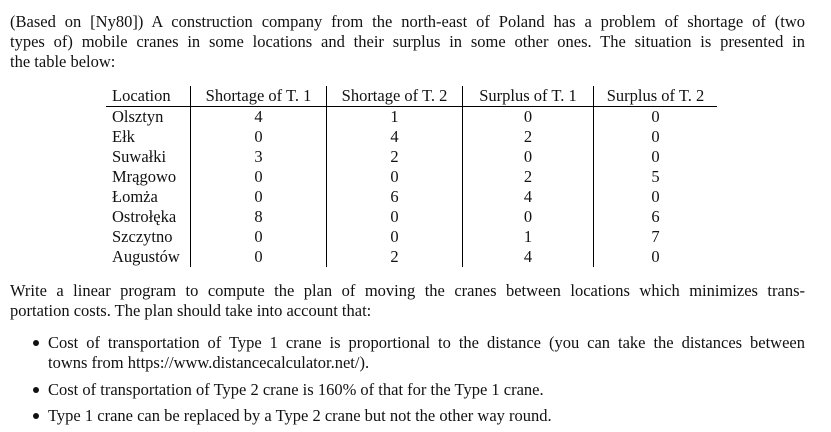 This screenshot has height=432, width=831. What do you see at coordinates (139, 156) in the screenshot?
I see `location-cell: Suwałki` at bounding box center [139, 156].